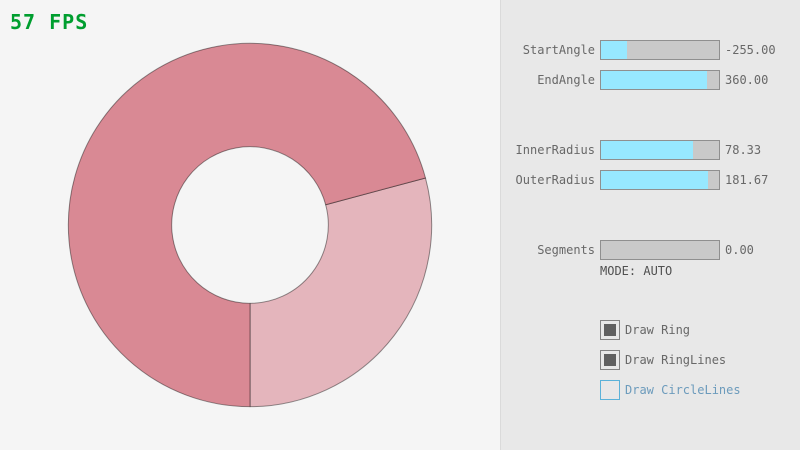 The height and width of the screenshot is (450, 800). I want to click on inner-radius-slider, so click(660, 150).